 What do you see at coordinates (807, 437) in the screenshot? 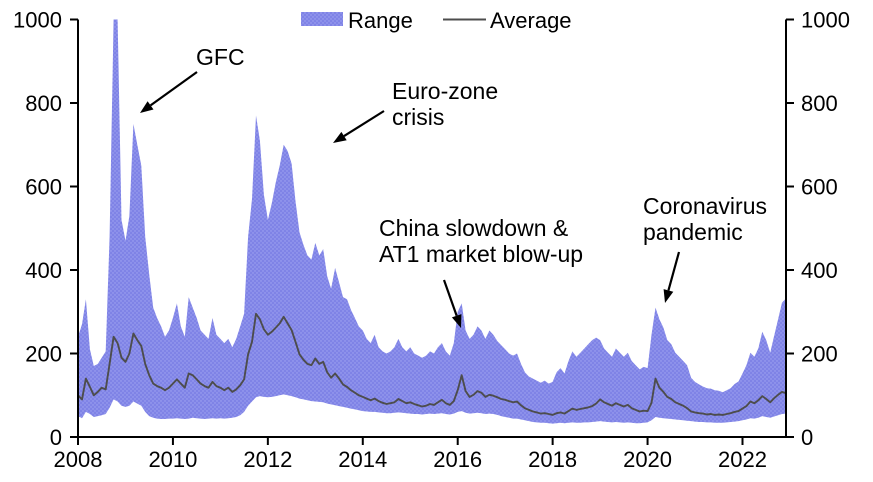
I see `y-tick-label-right: 0` at bounding box center [807, 437].